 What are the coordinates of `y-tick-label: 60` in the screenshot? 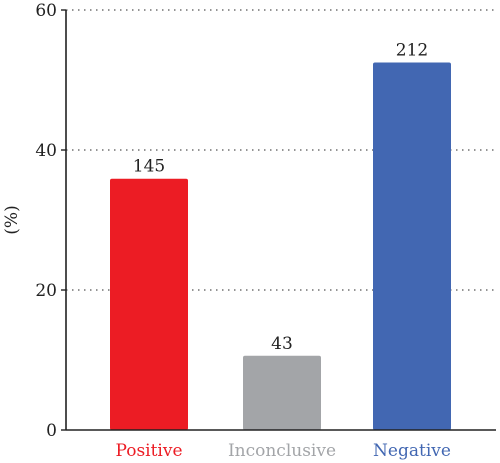 It's located at (46, 11).